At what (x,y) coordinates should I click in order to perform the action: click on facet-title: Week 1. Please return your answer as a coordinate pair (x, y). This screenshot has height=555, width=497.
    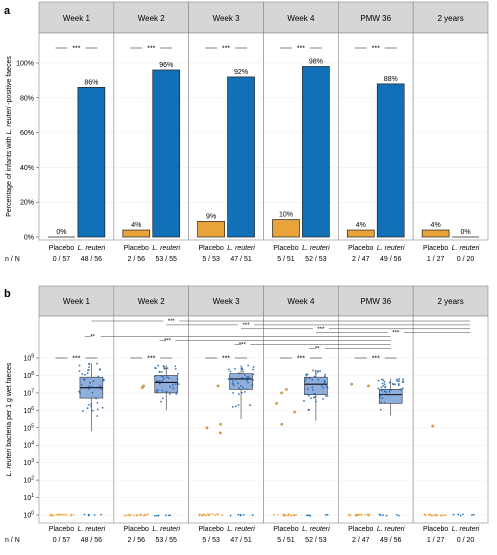
    Looking at the image, I should click on (77, 18).